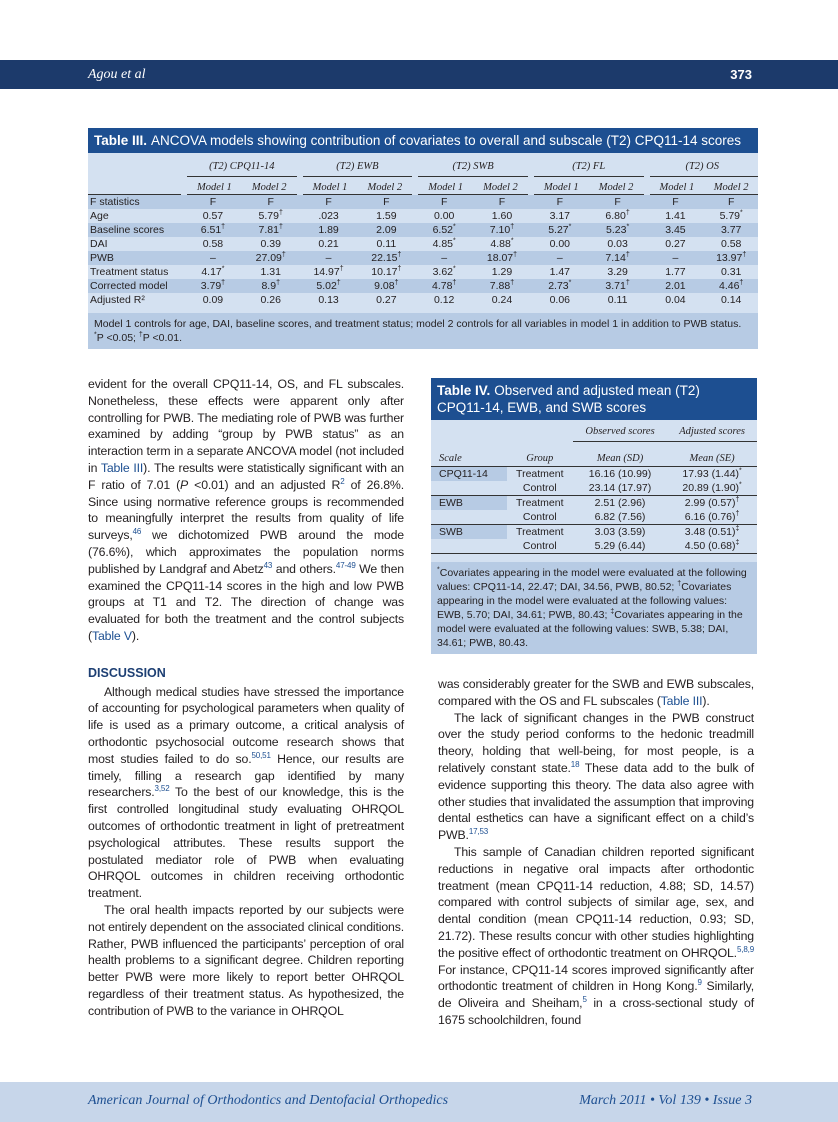  Describe the element at coordinates (478, 832) in the screenshot. I see `citation: 17,53` at that location.